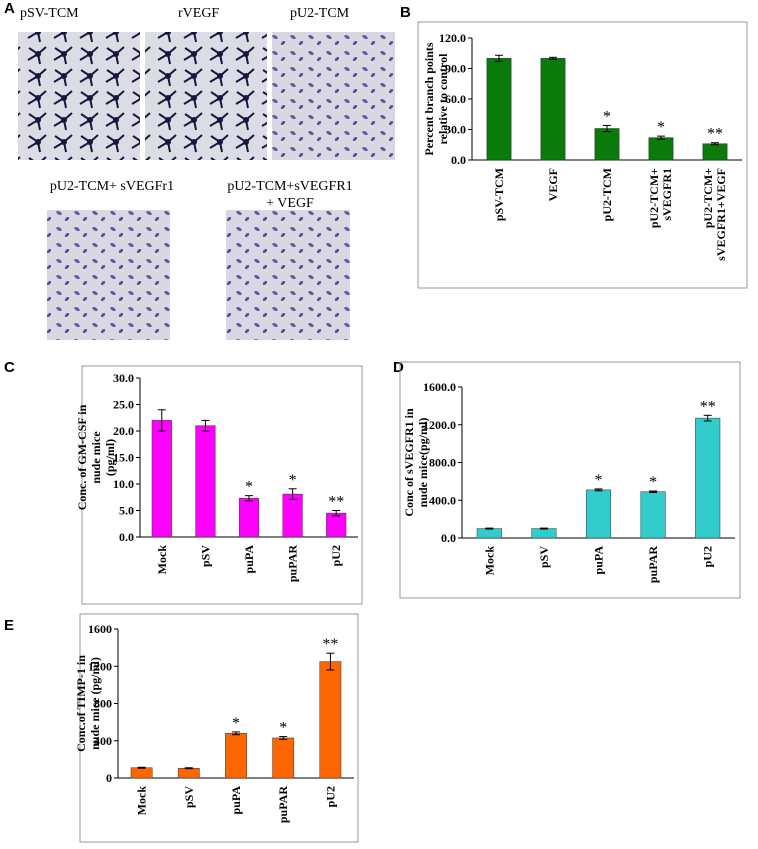  I want to click on y-tick-label: 20.0, so click(123, 431).